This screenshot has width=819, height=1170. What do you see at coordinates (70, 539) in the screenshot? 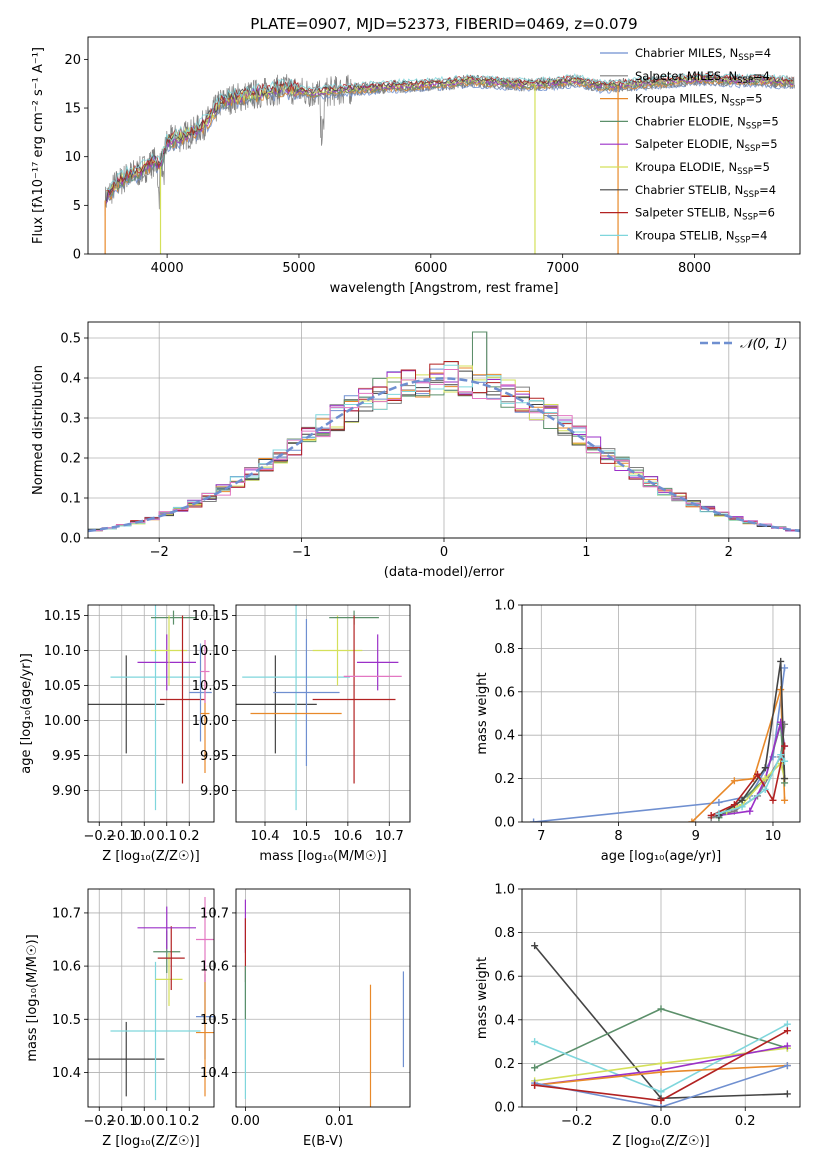
I see `y-tick-label: 0.0` at bounding box center [70, 539].